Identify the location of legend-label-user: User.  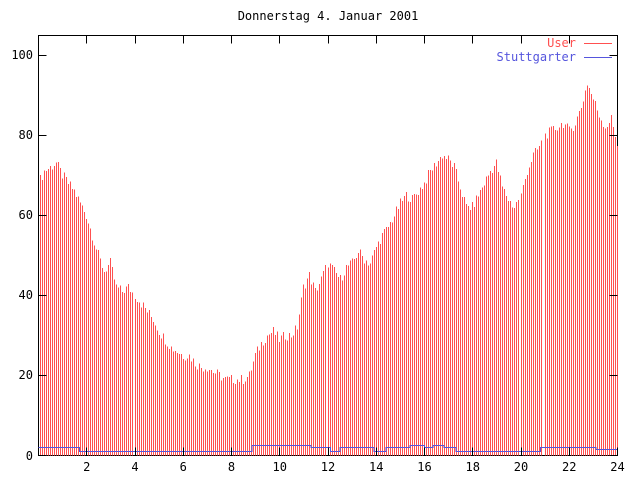
(561, 43).